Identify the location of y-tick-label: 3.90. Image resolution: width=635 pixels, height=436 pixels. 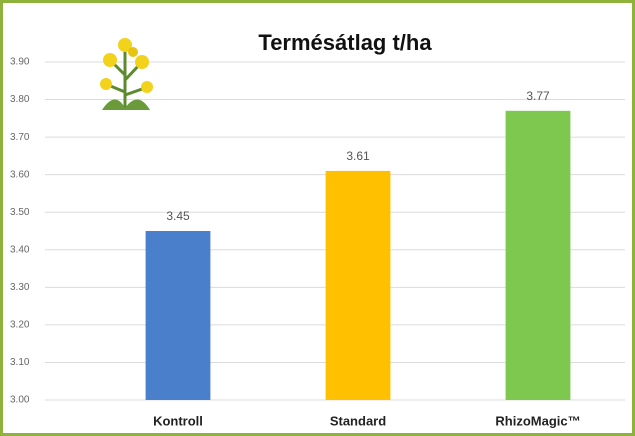
(20, 62).